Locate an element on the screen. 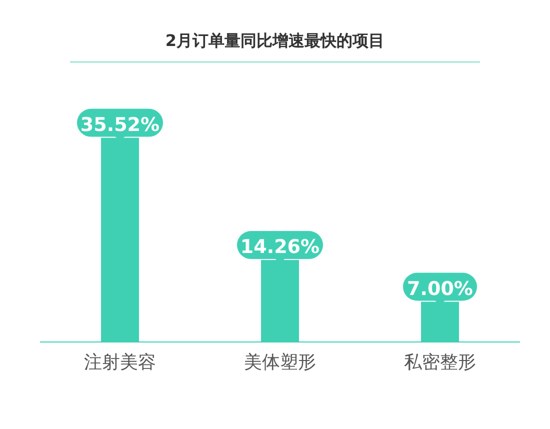 The image size is (550, 429). x-tick-label: 注射美容 is located at coordinates (120, 362).